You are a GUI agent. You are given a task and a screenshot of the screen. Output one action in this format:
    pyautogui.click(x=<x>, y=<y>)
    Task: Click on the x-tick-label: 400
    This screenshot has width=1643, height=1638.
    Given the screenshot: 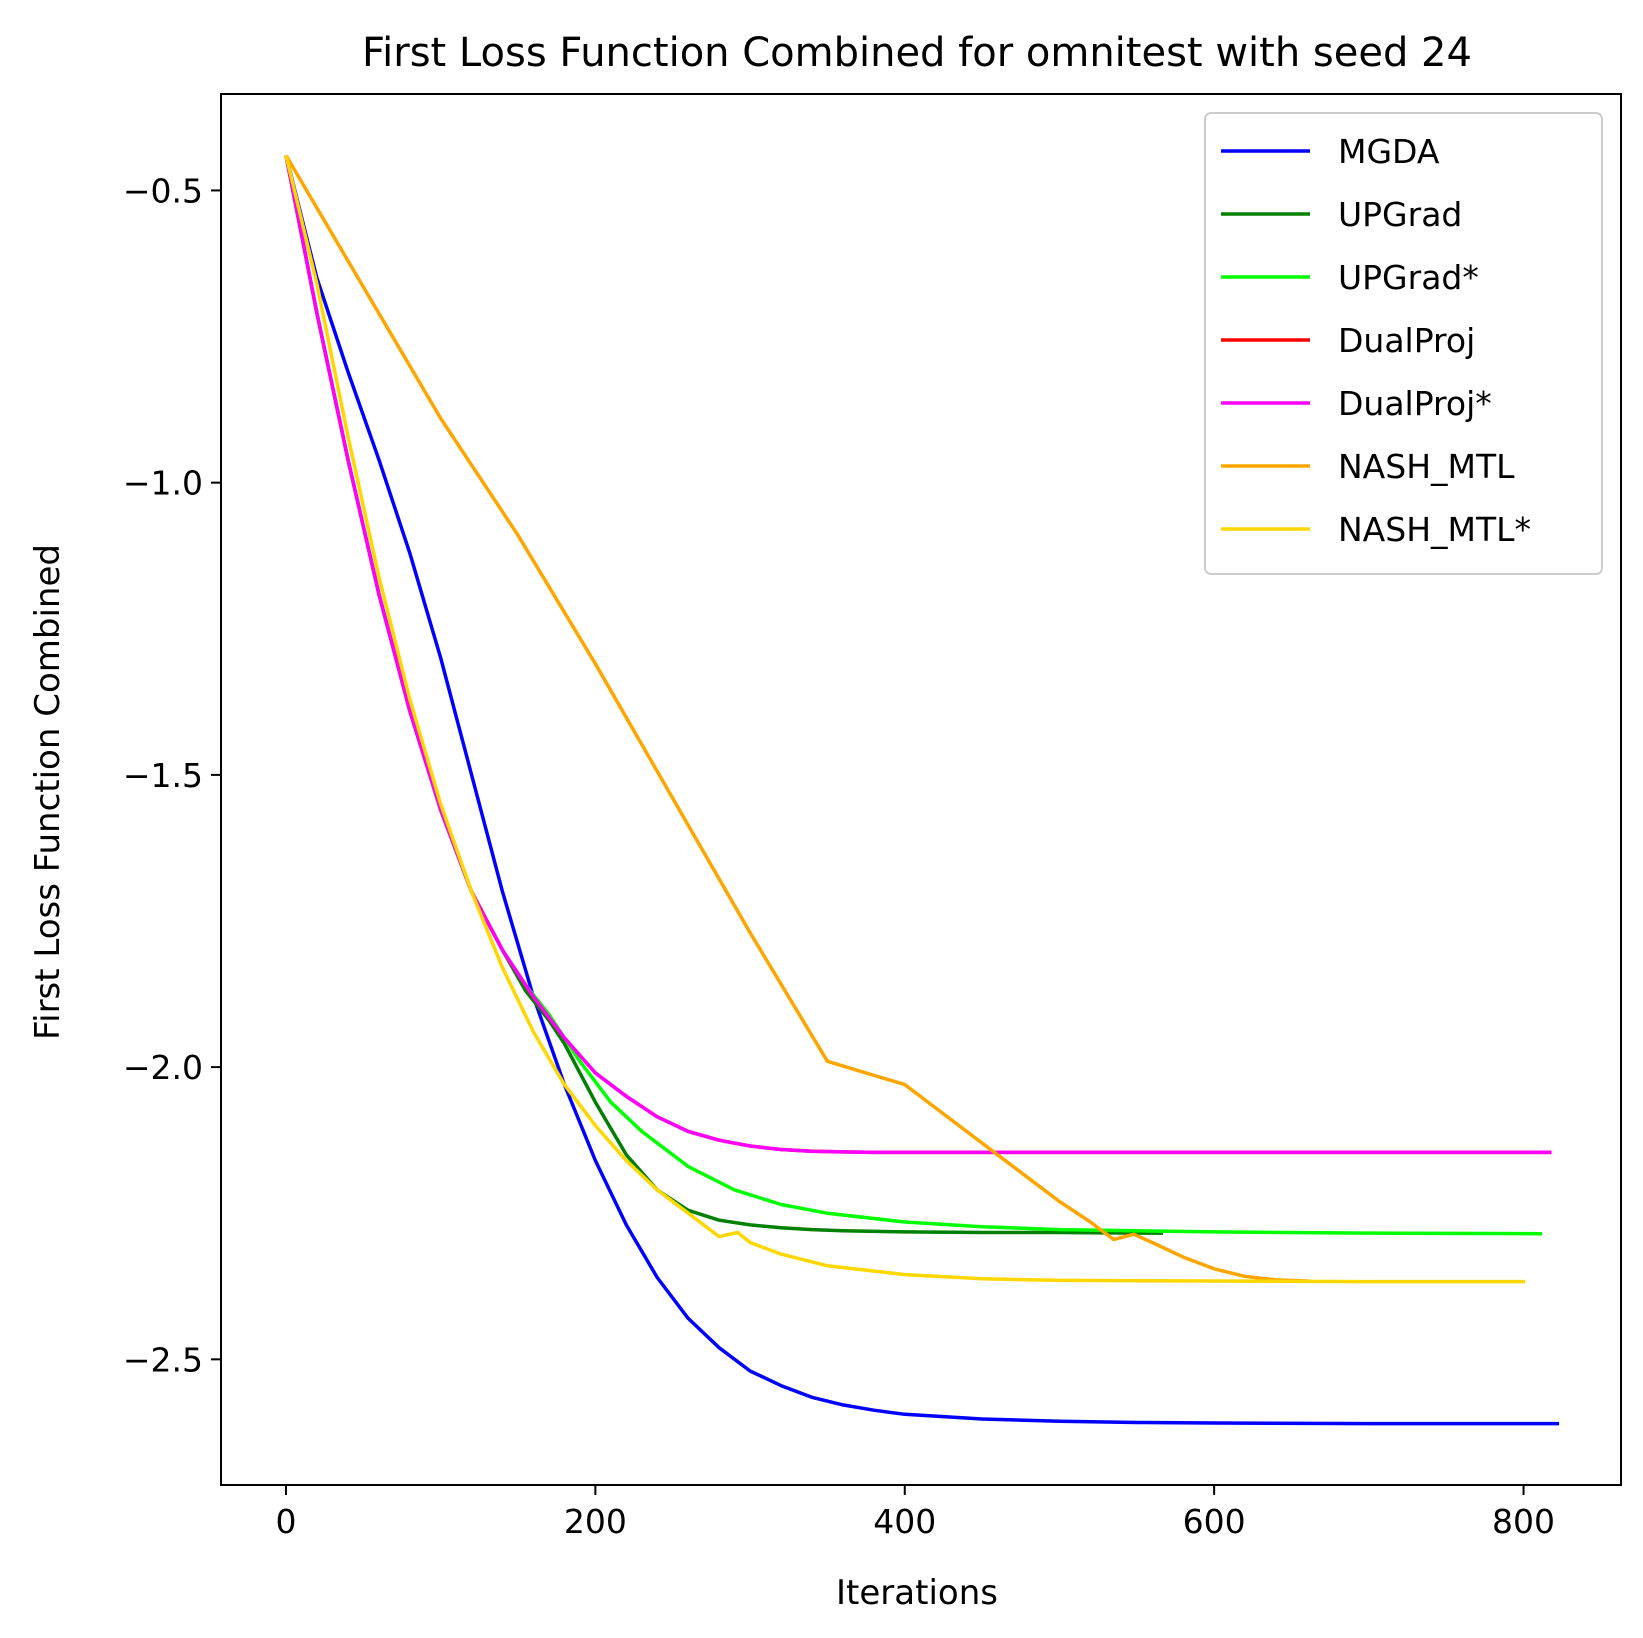 What is the action you would take?
    pyautogui.click(x=904, y=1521)
    